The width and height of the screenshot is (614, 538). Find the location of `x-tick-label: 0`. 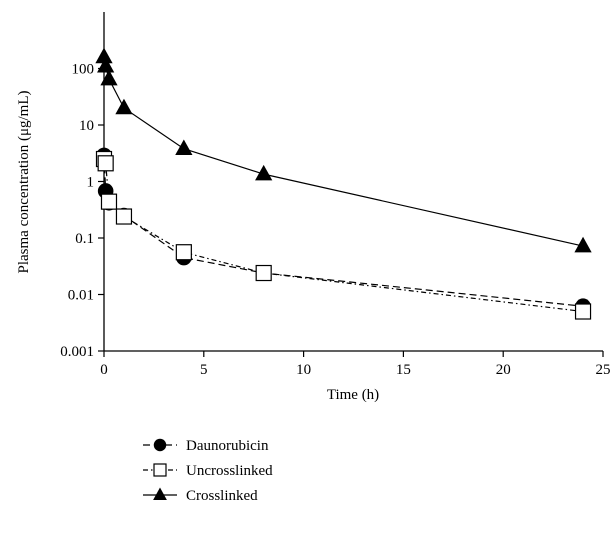

x-tick-label: 0 is located at coordinates (104, 370).